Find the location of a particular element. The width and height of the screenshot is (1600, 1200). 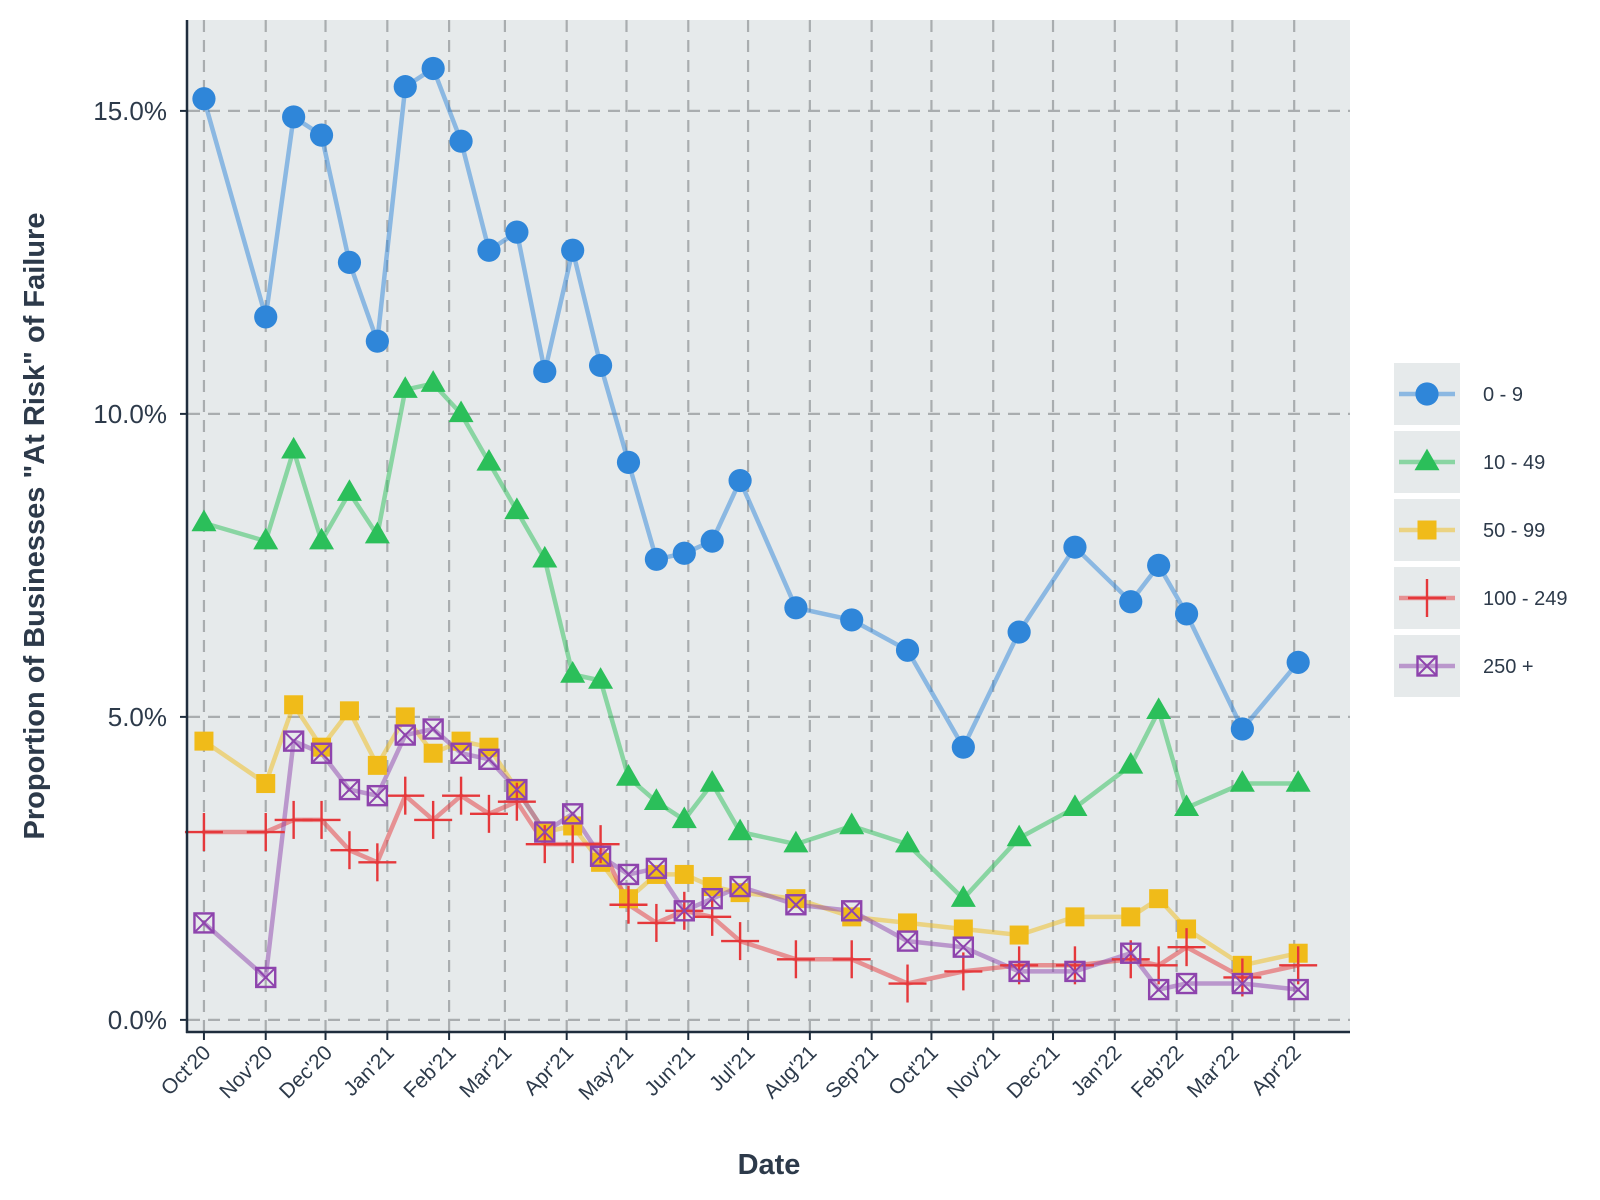

x-tick-label: Dec'21 is located at coordinates (1034, 1072).